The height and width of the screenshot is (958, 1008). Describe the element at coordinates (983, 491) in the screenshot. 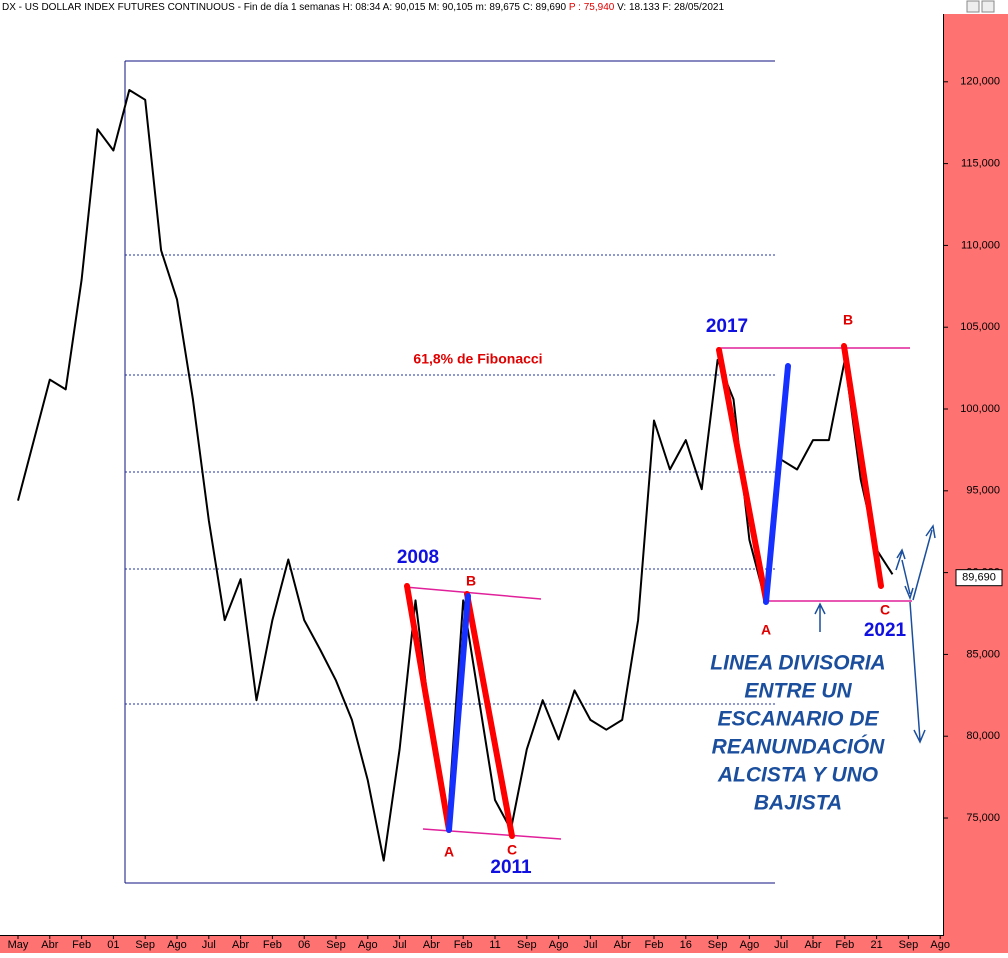

I see `y-tick-label: 95,000` at that location.